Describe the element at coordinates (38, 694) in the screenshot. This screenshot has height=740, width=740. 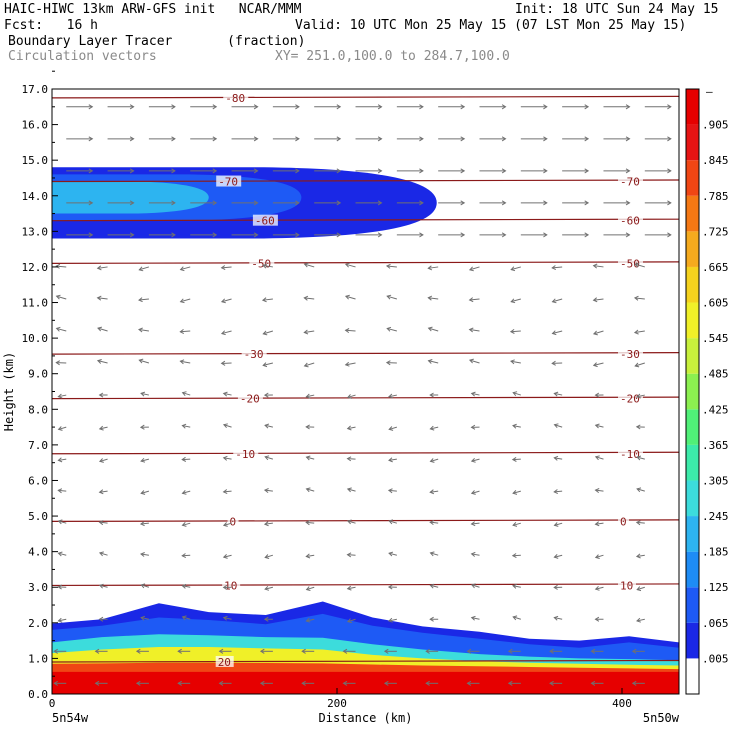
I see `y-tick-label: 0.0` at that location.